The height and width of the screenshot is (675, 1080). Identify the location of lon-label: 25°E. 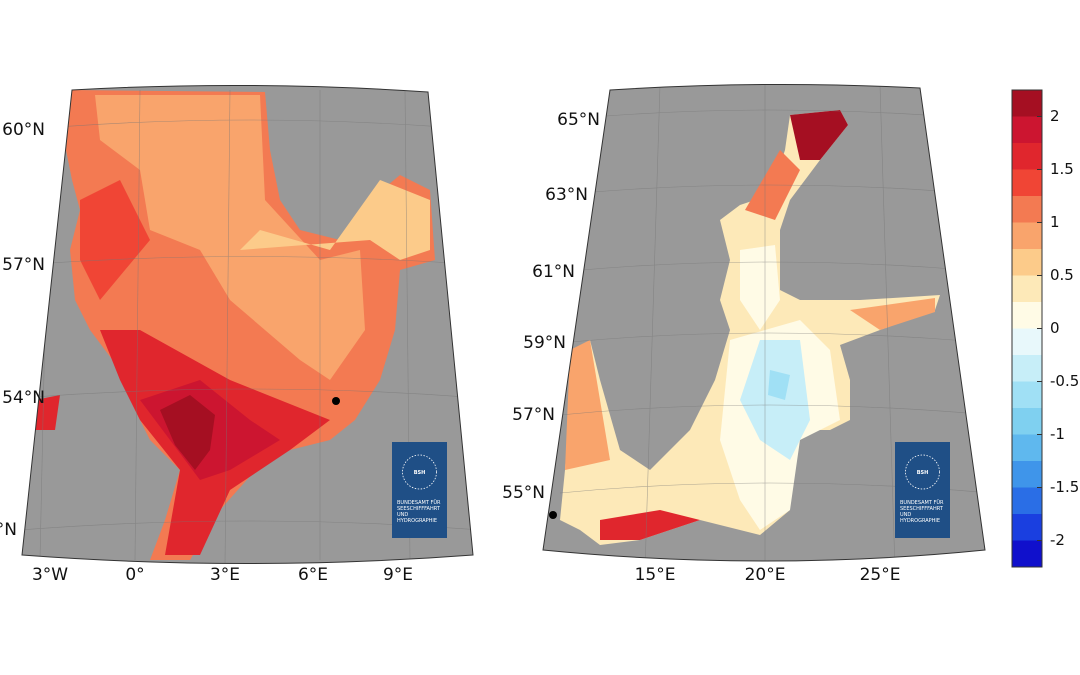
(880, 575).